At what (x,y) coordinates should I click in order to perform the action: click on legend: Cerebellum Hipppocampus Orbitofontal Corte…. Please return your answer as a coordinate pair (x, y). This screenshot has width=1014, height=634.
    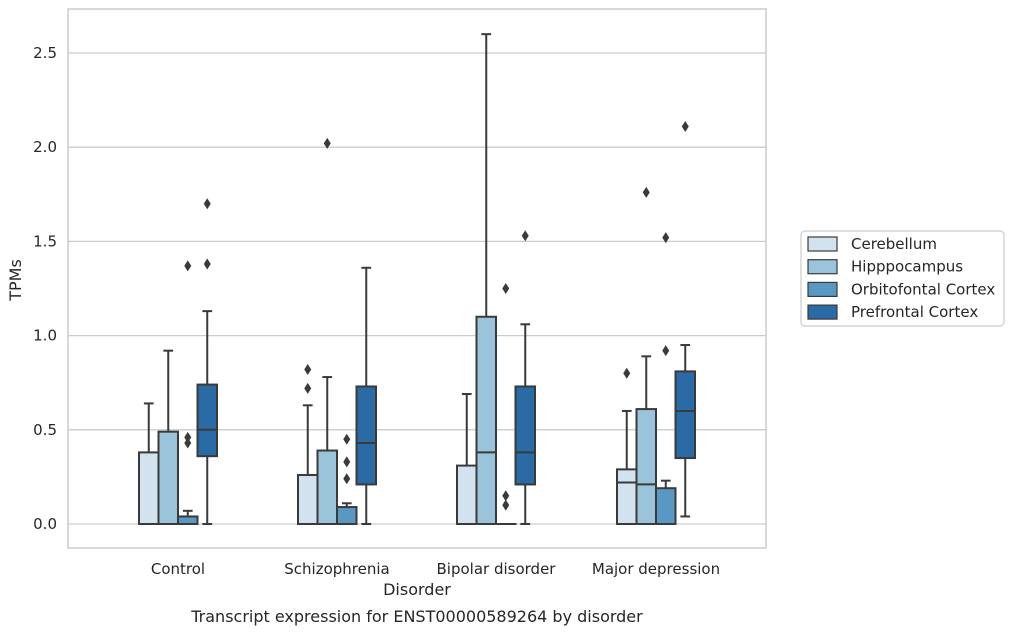
    Looking at the image, I should click on (902, 278).